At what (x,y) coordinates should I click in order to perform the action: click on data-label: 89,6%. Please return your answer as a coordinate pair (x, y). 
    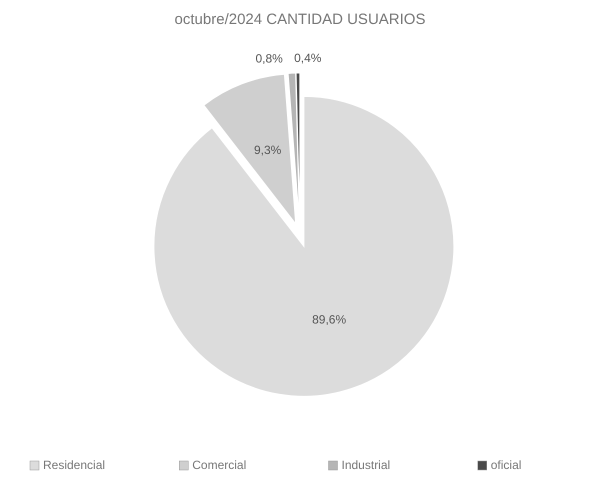
    Looking at the image, I should click on (329, 319).